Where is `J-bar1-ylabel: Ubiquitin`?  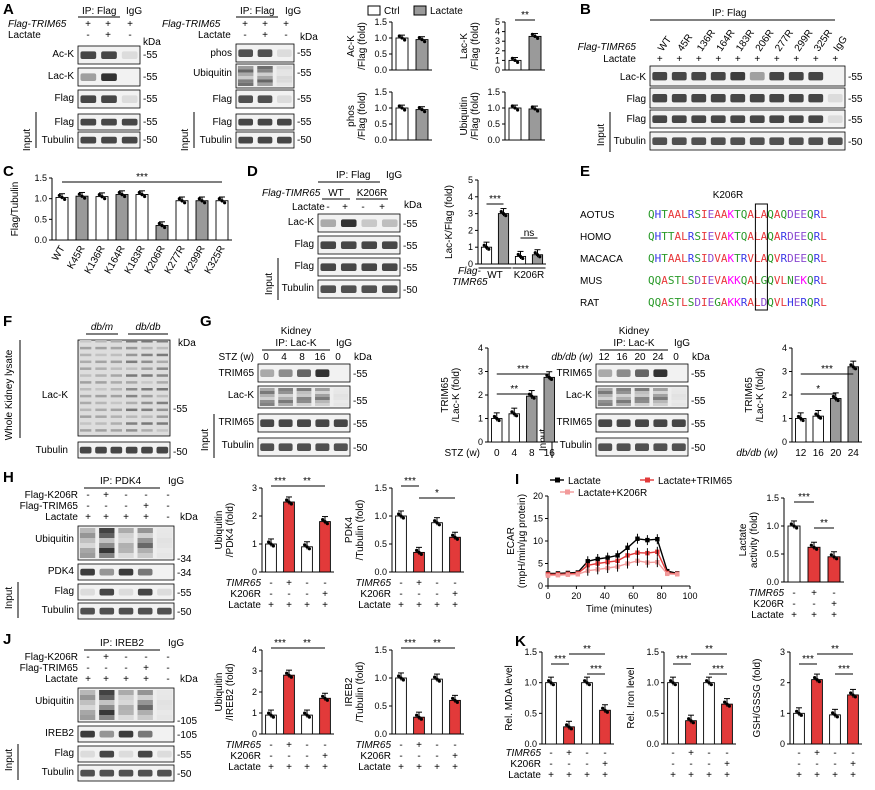 J-bar1-ylabel: Ubiquitin is located at coordinates (219, 692).